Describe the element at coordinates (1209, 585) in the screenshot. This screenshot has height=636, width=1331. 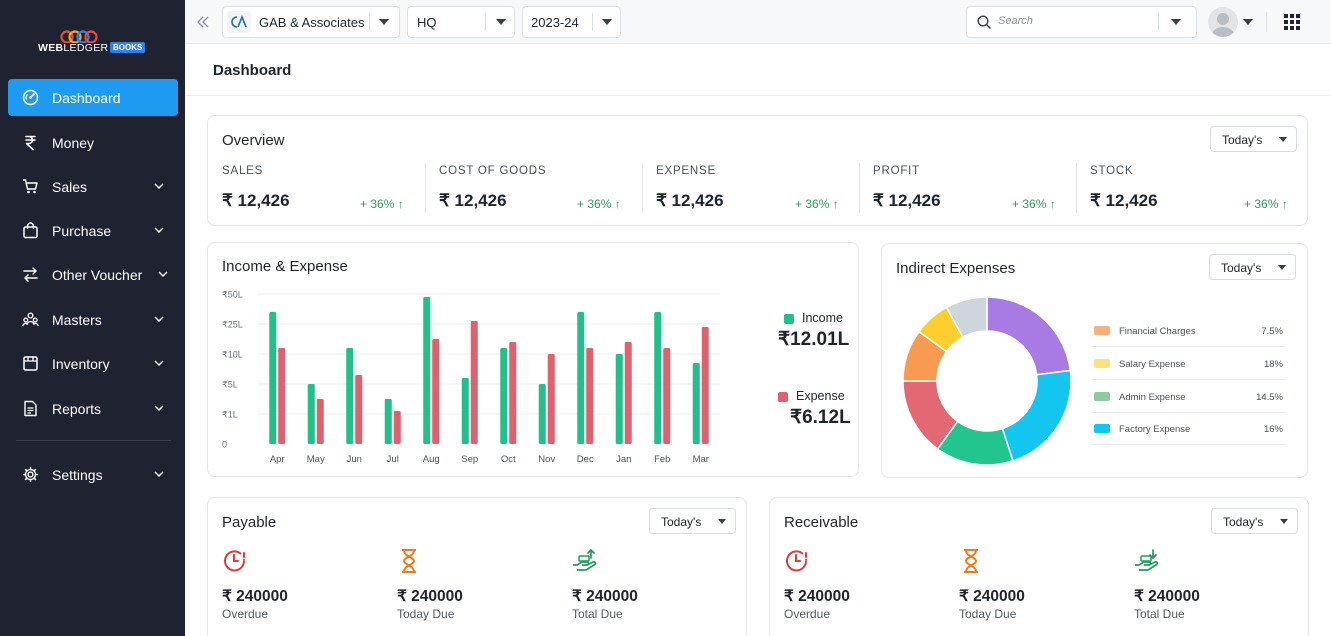
I see `receivable-total-due: ₹ 240000 Total Due` at that location.